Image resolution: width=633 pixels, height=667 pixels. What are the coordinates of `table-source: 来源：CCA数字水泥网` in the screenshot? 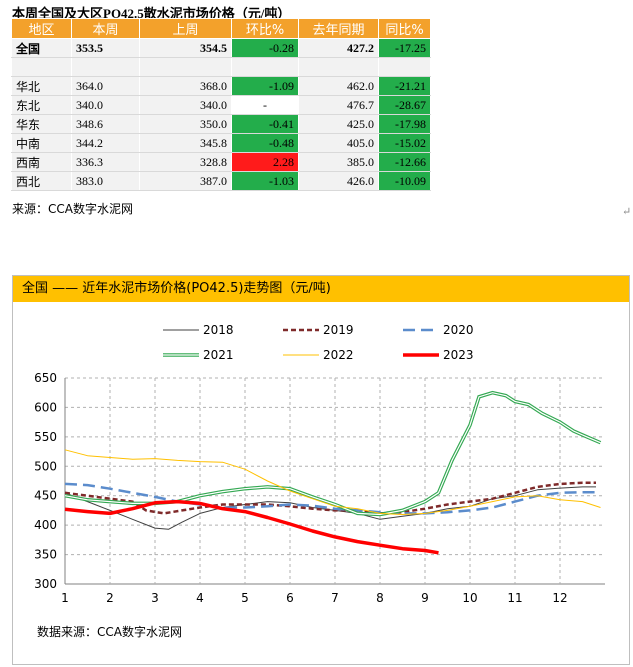 It's located at (72, 209).